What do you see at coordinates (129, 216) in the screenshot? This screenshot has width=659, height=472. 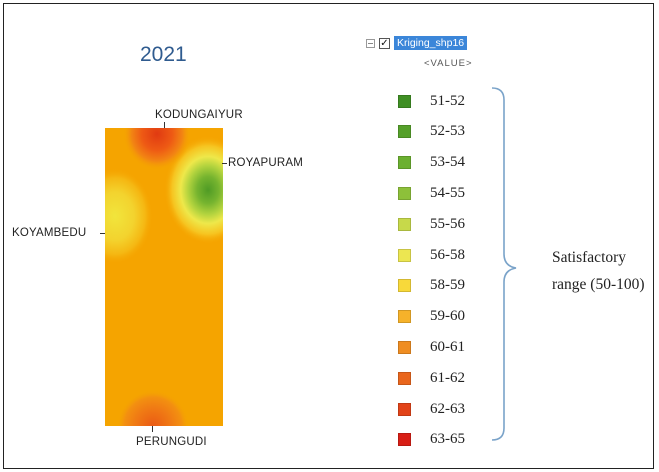 I see `koyambedu-zone` at bounding box center [129, 216].